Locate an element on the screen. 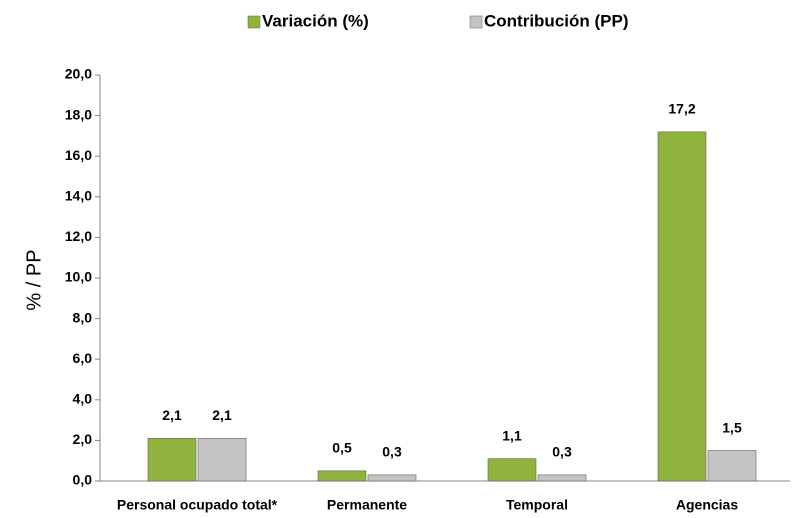 The width and height of the screenshot is (792, 518). y-tick-label: 2,0 is located at coordinates (83, 439).